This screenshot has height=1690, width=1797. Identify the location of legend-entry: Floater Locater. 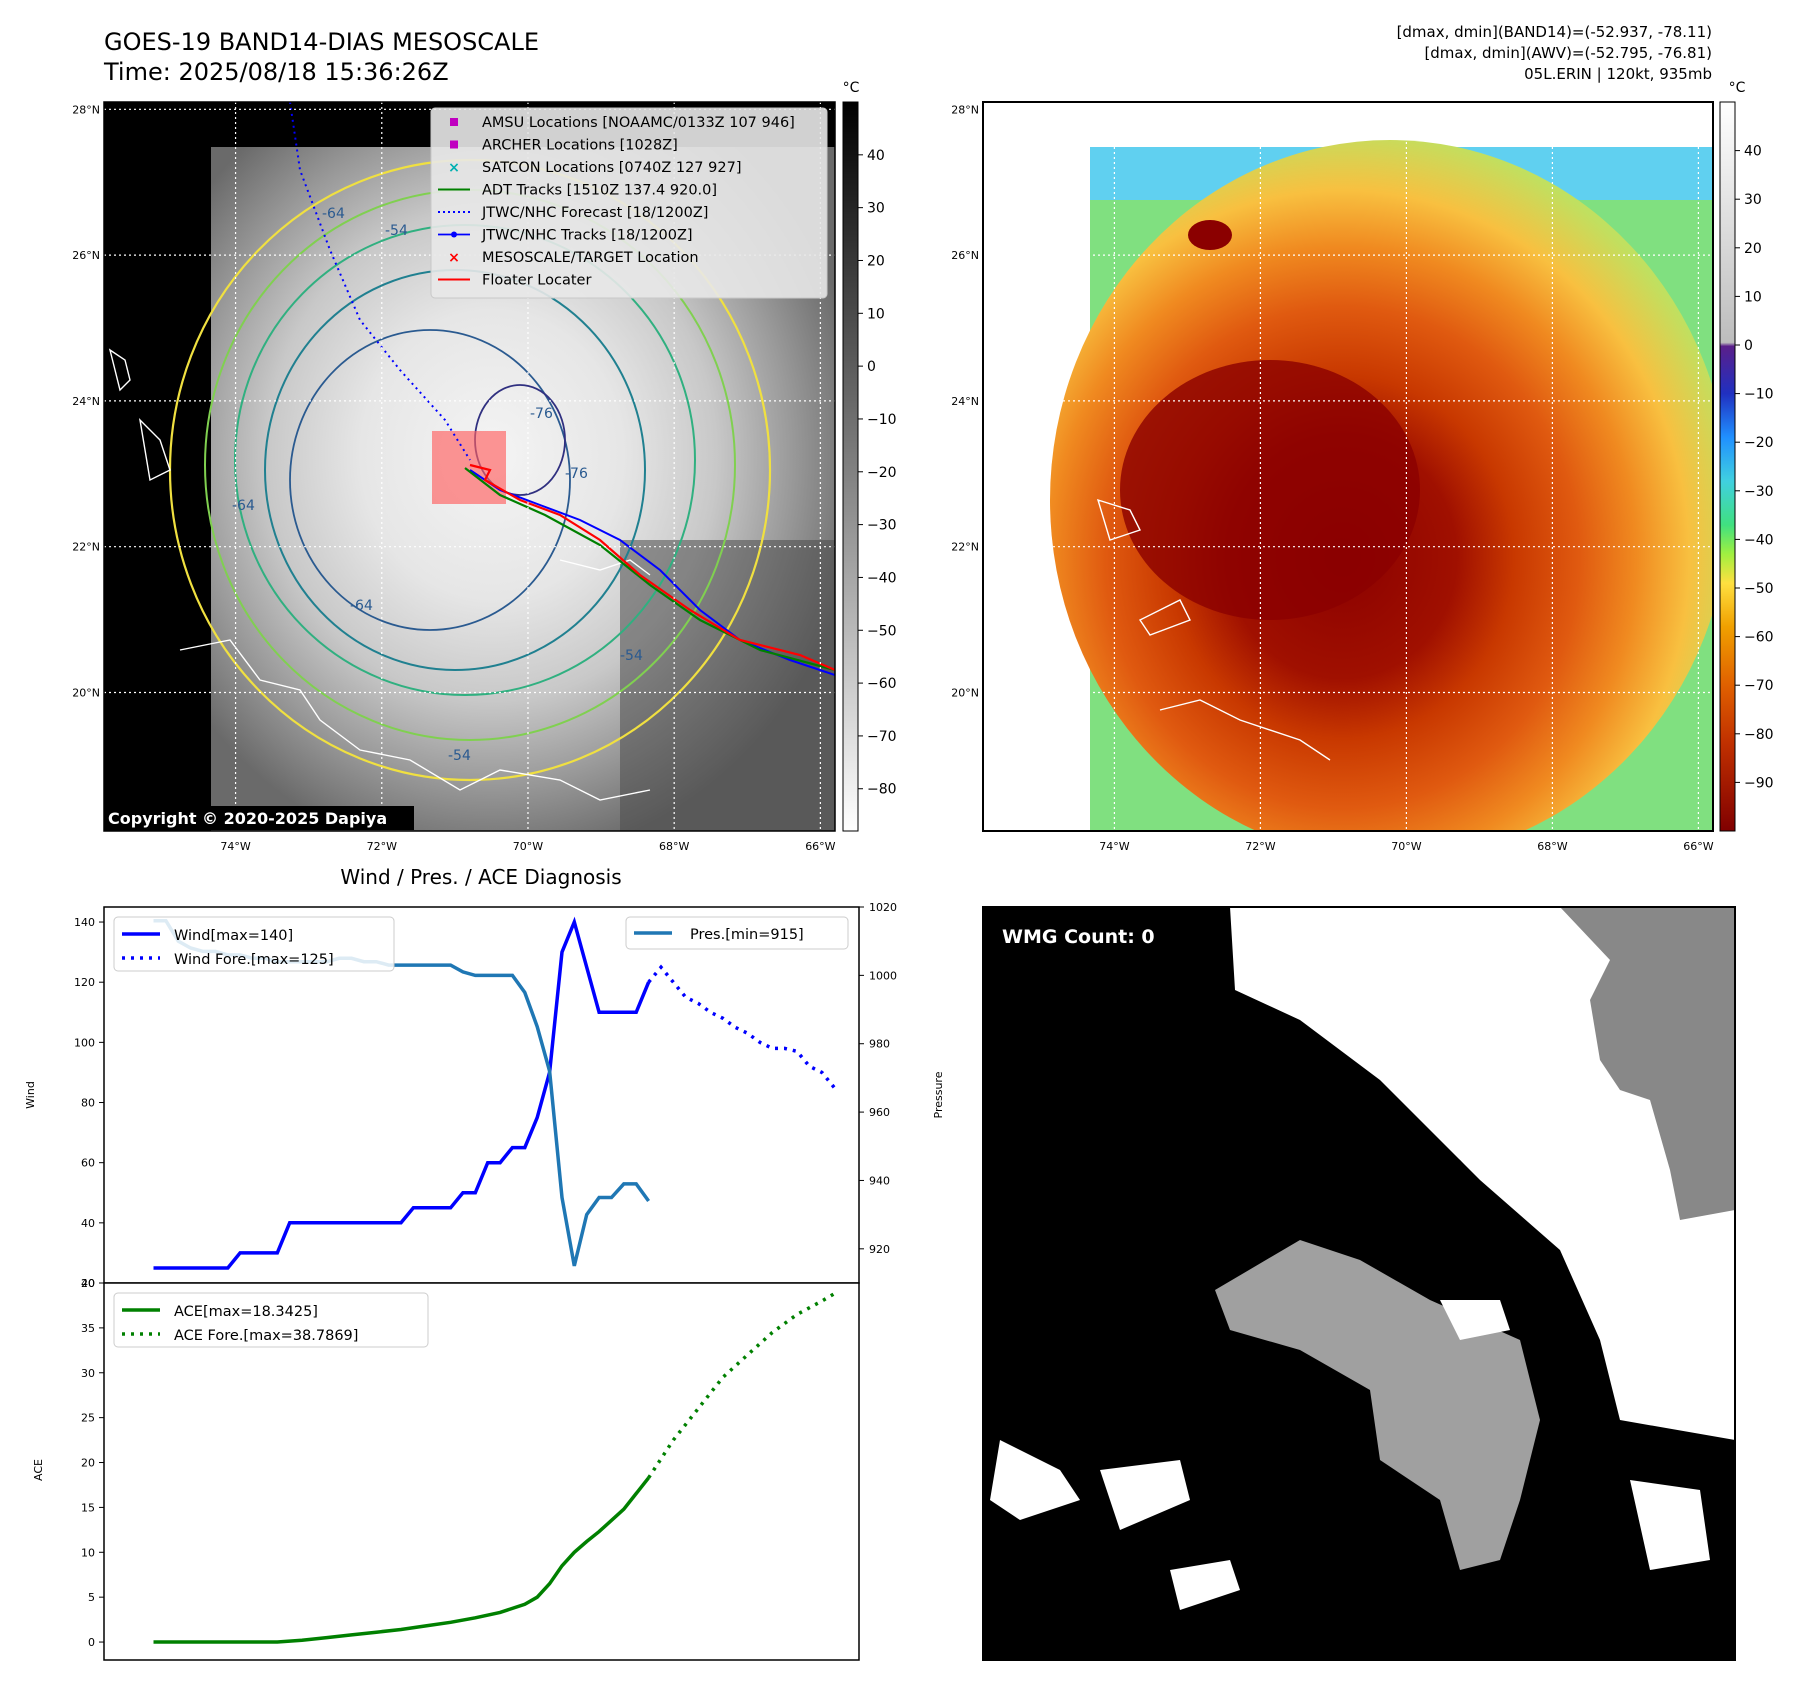
(514, 281).